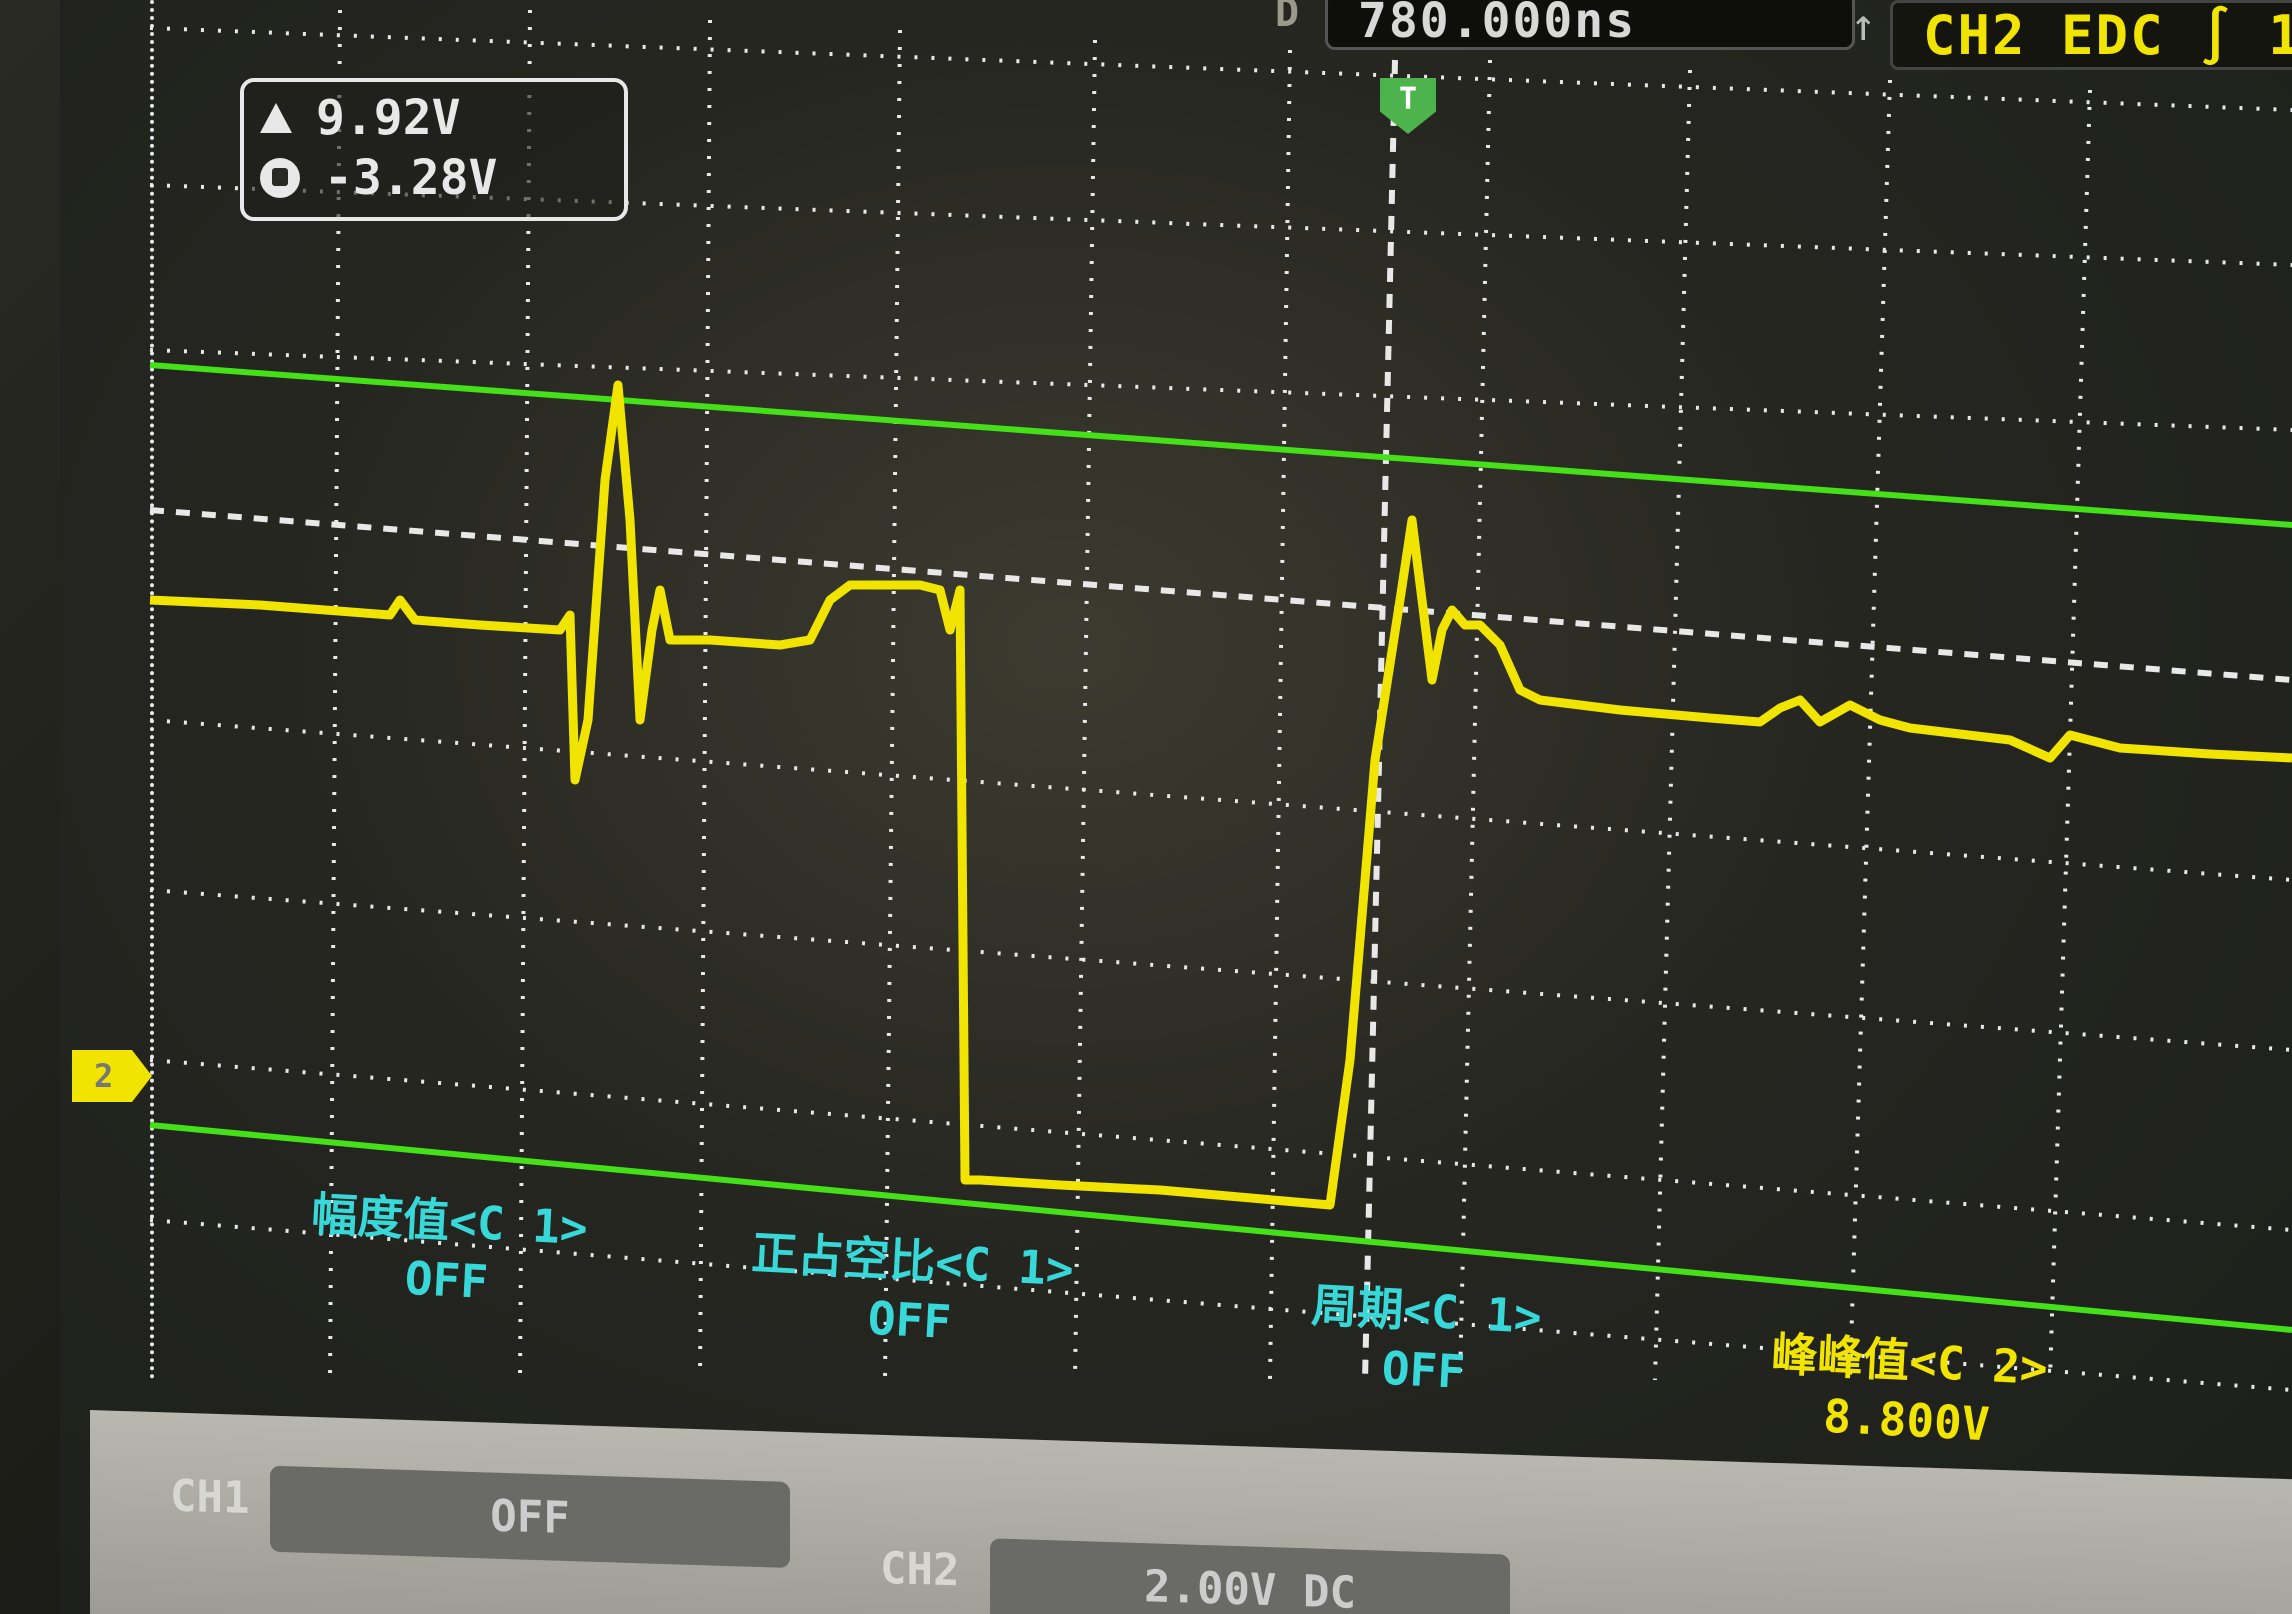 The image size is (2292, 1614). What do you see at coordinates (1176, 35) in the screenshot?
I see `status-bar: D 780.000ns ↑ CH2 EDC ∫ 1` at bounding box center [1176, 35].